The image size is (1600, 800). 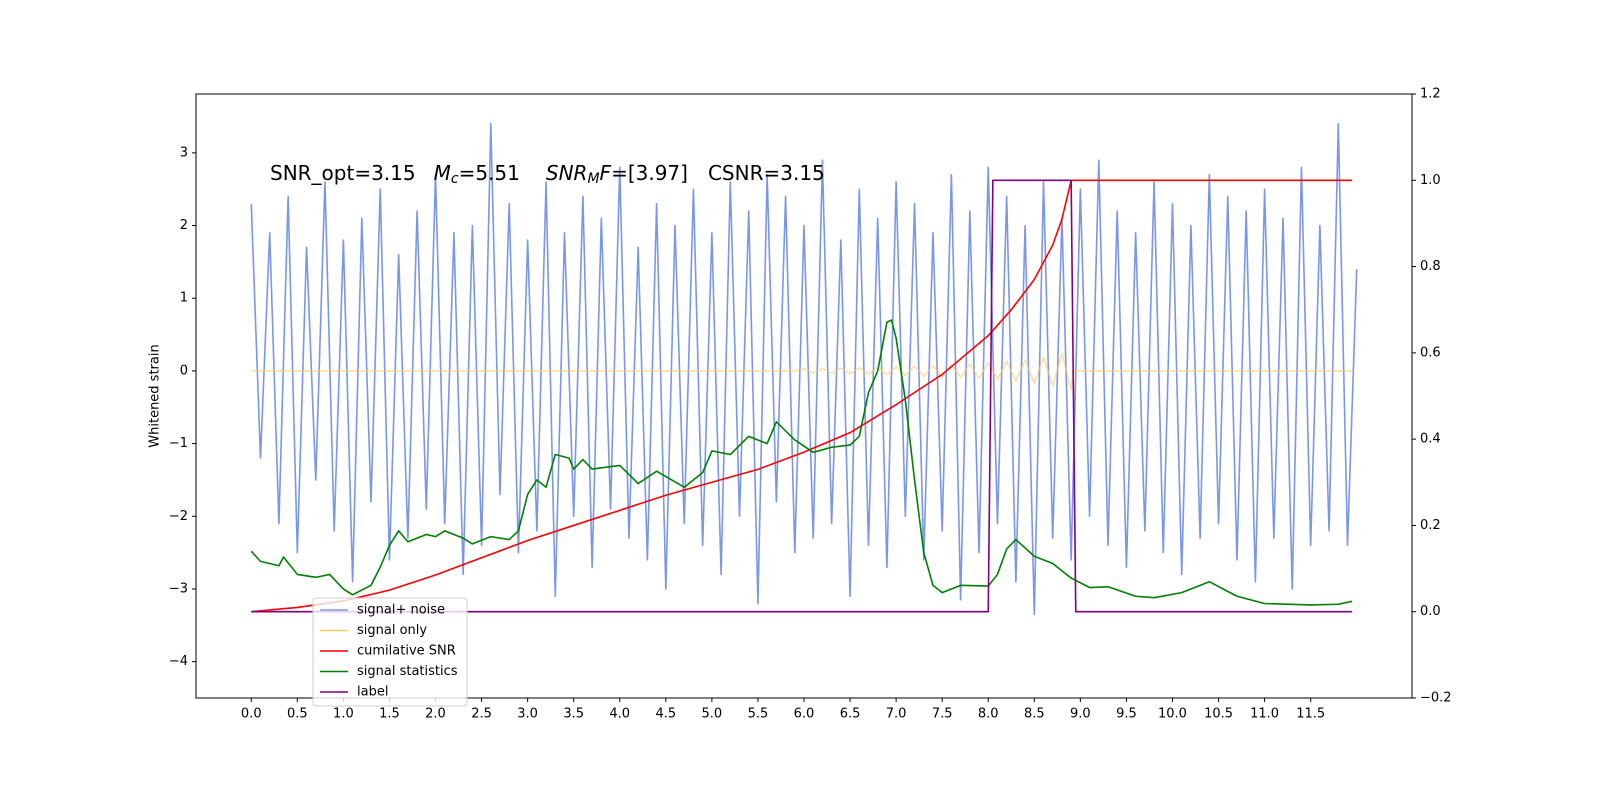 What do you see at coordinates (665, 714) in the screenshot?
I see `x-tick-label: 4.5` at bounding box center [665, 714].